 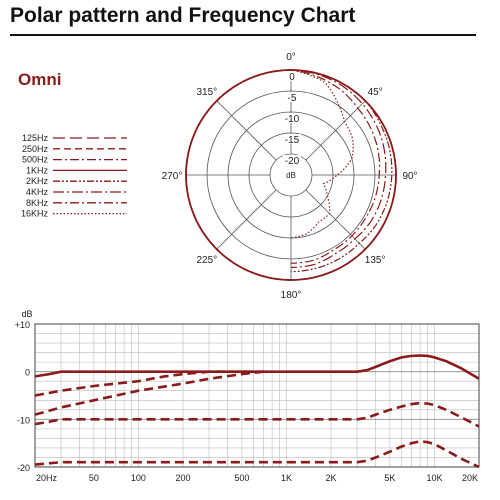 What do you see at coordinates (27, 373) in the screenshot?
I see `freq-y-tick-label: 0` at bounding box center [27, 373].